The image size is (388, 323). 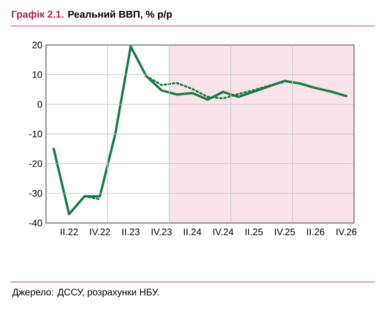 I want to click on y-tick-label: -20, so click(x=35, y=164).